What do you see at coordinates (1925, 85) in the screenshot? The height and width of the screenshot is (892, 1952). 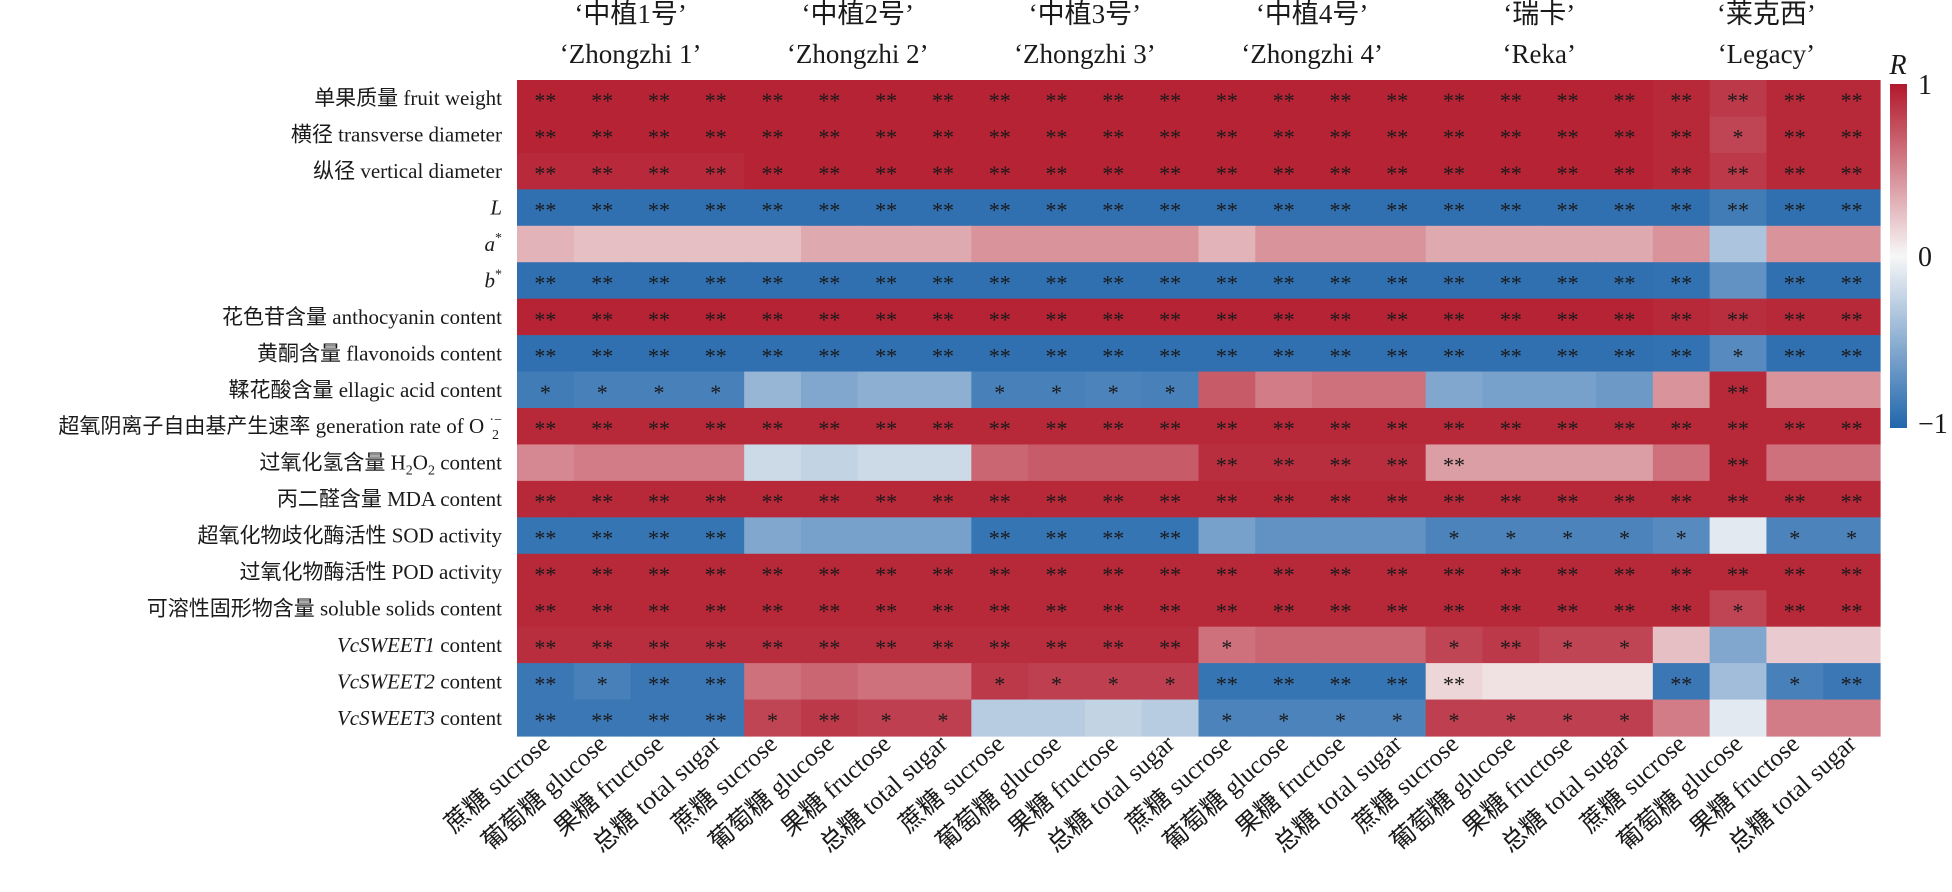 I see `colorbar-tick-max: 1` at bounding box center [1925, 85].